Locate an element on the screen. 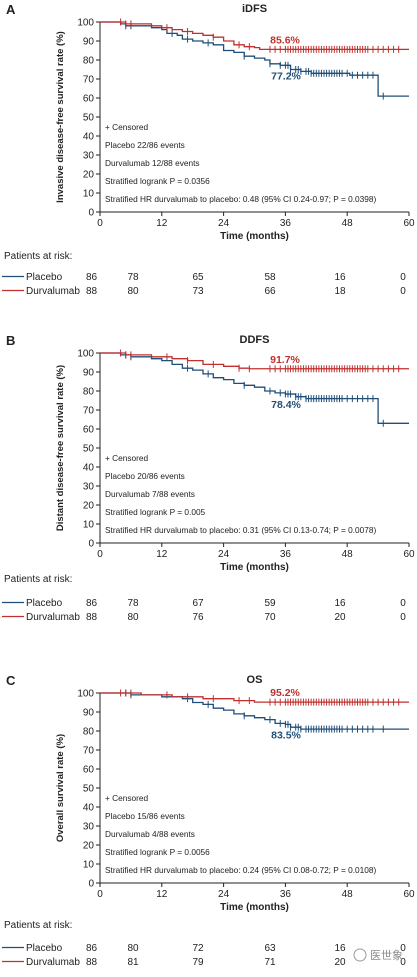 The height and width of the screenshot is (977, 417). x-tick-label: 24 is located at coordinates (224, 894).